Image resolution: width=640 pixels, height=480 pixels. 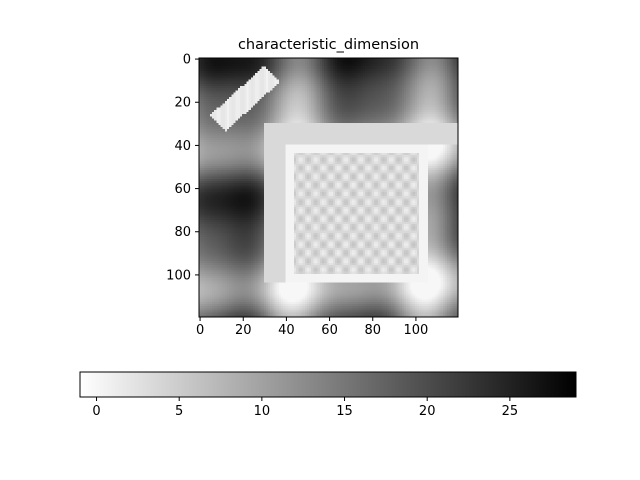 What do you see at coordinates (372, 330) in the screenshot?
I see `x-tick-label: 80` at bounding box center [372, 330].